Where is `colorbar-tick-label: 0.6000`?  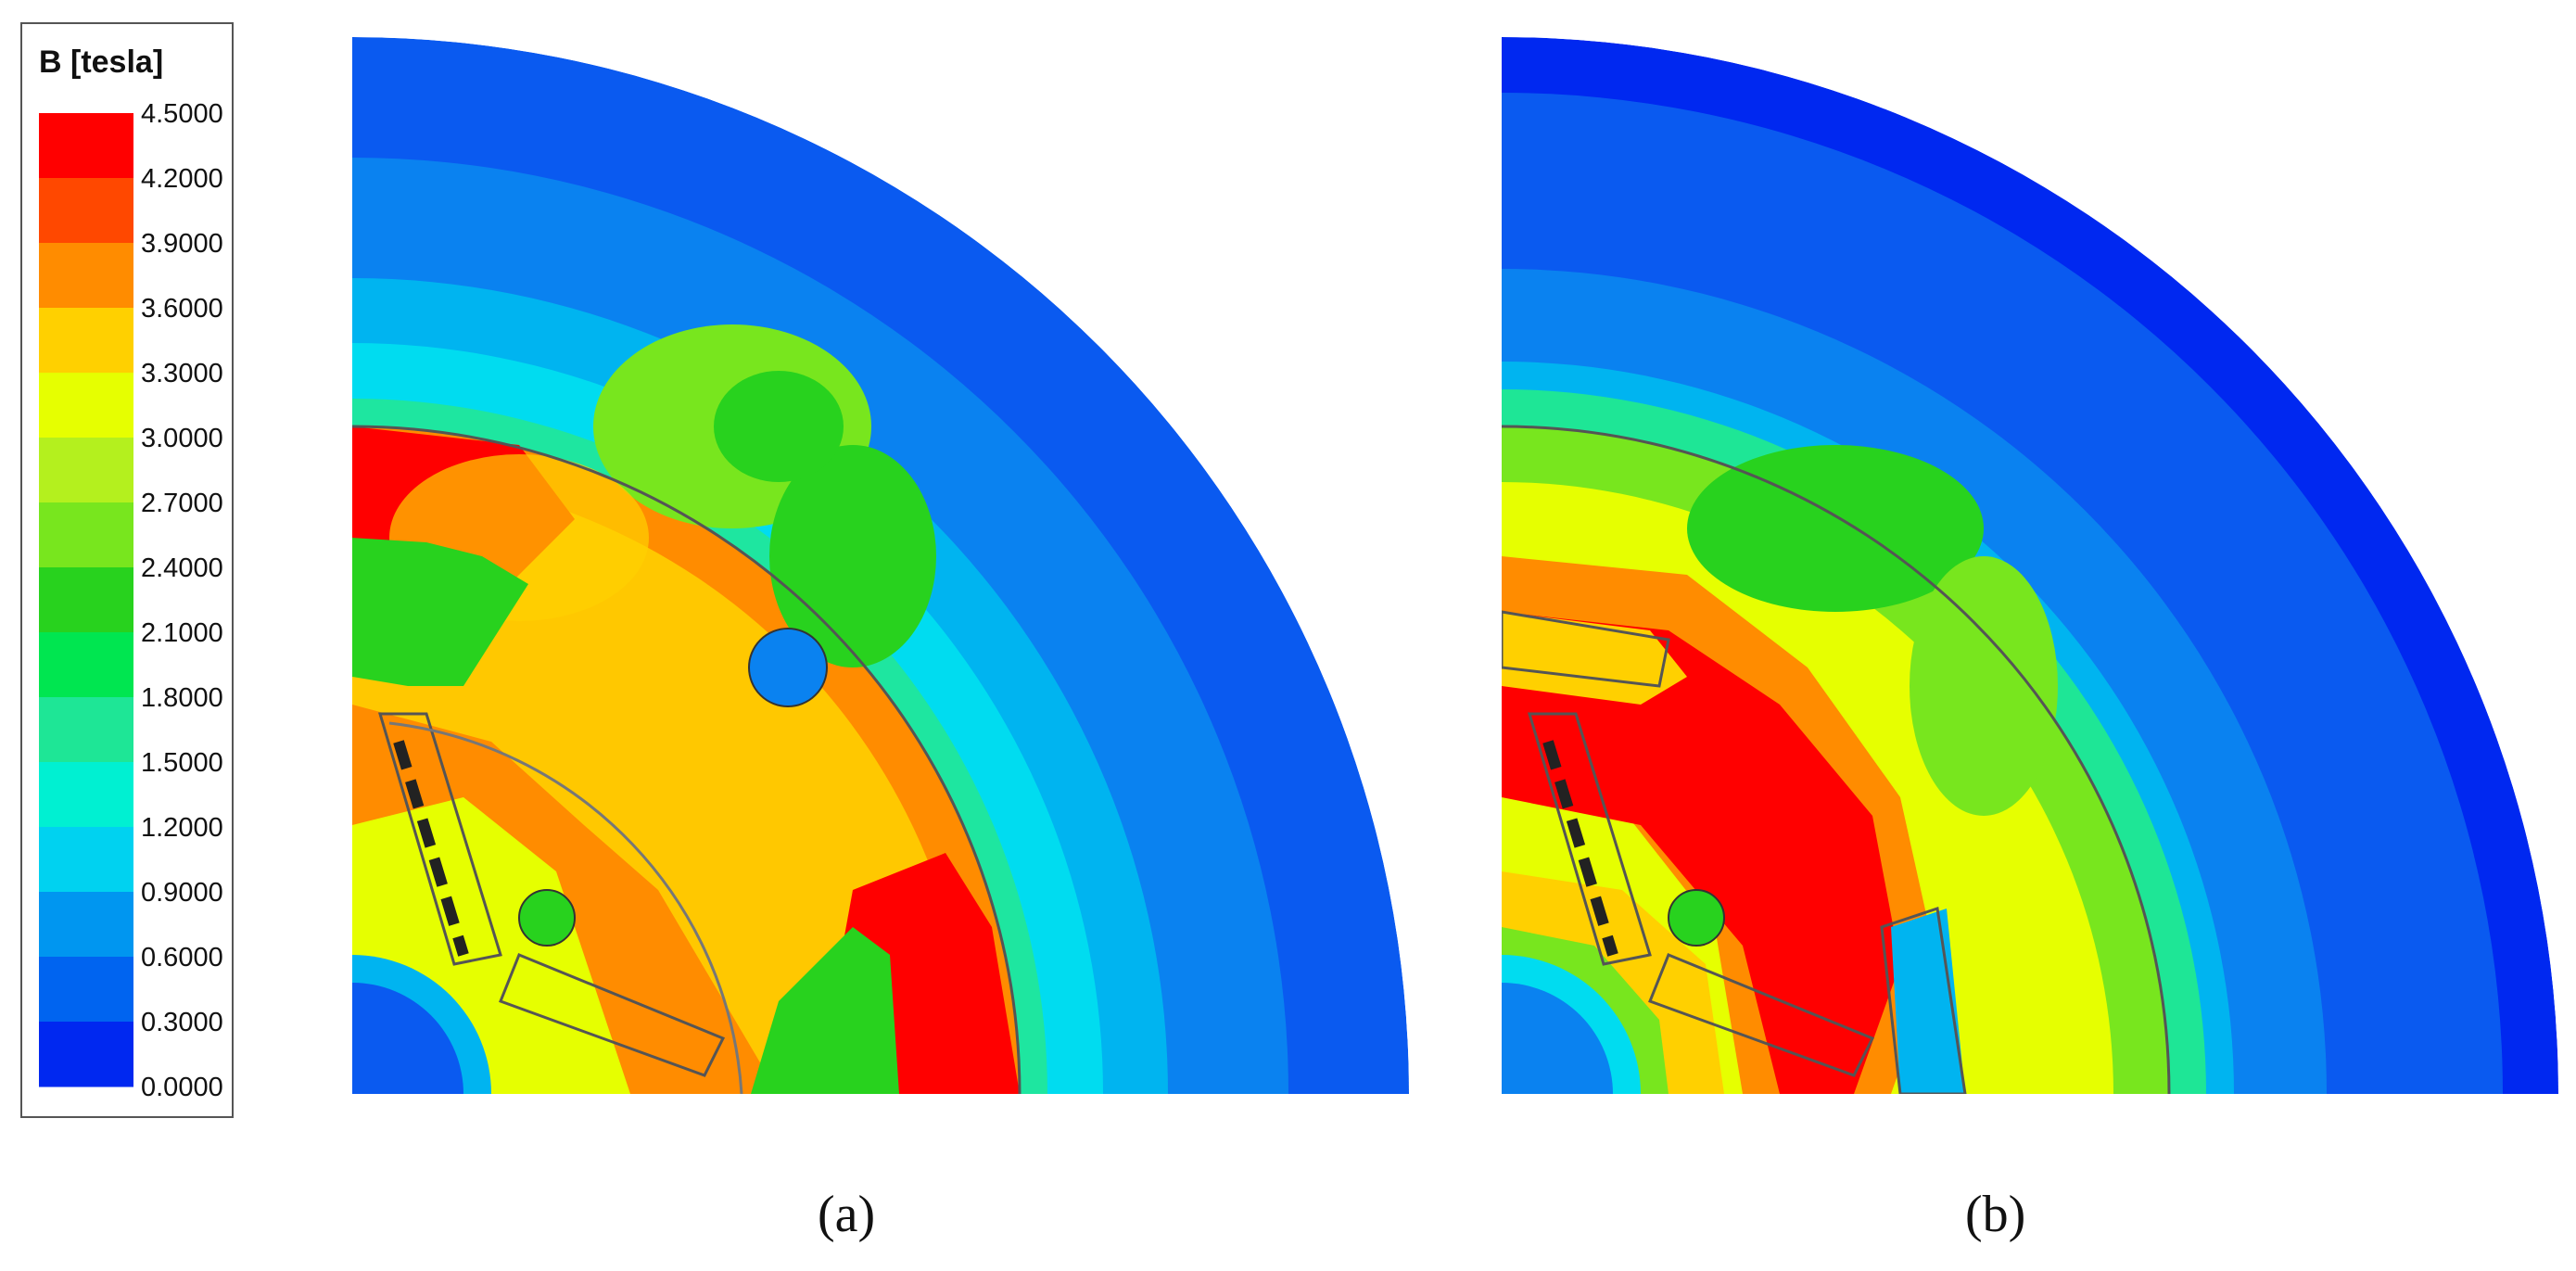
colorbar-tick-label: 0.6000 is located at coordinates (182, 957).